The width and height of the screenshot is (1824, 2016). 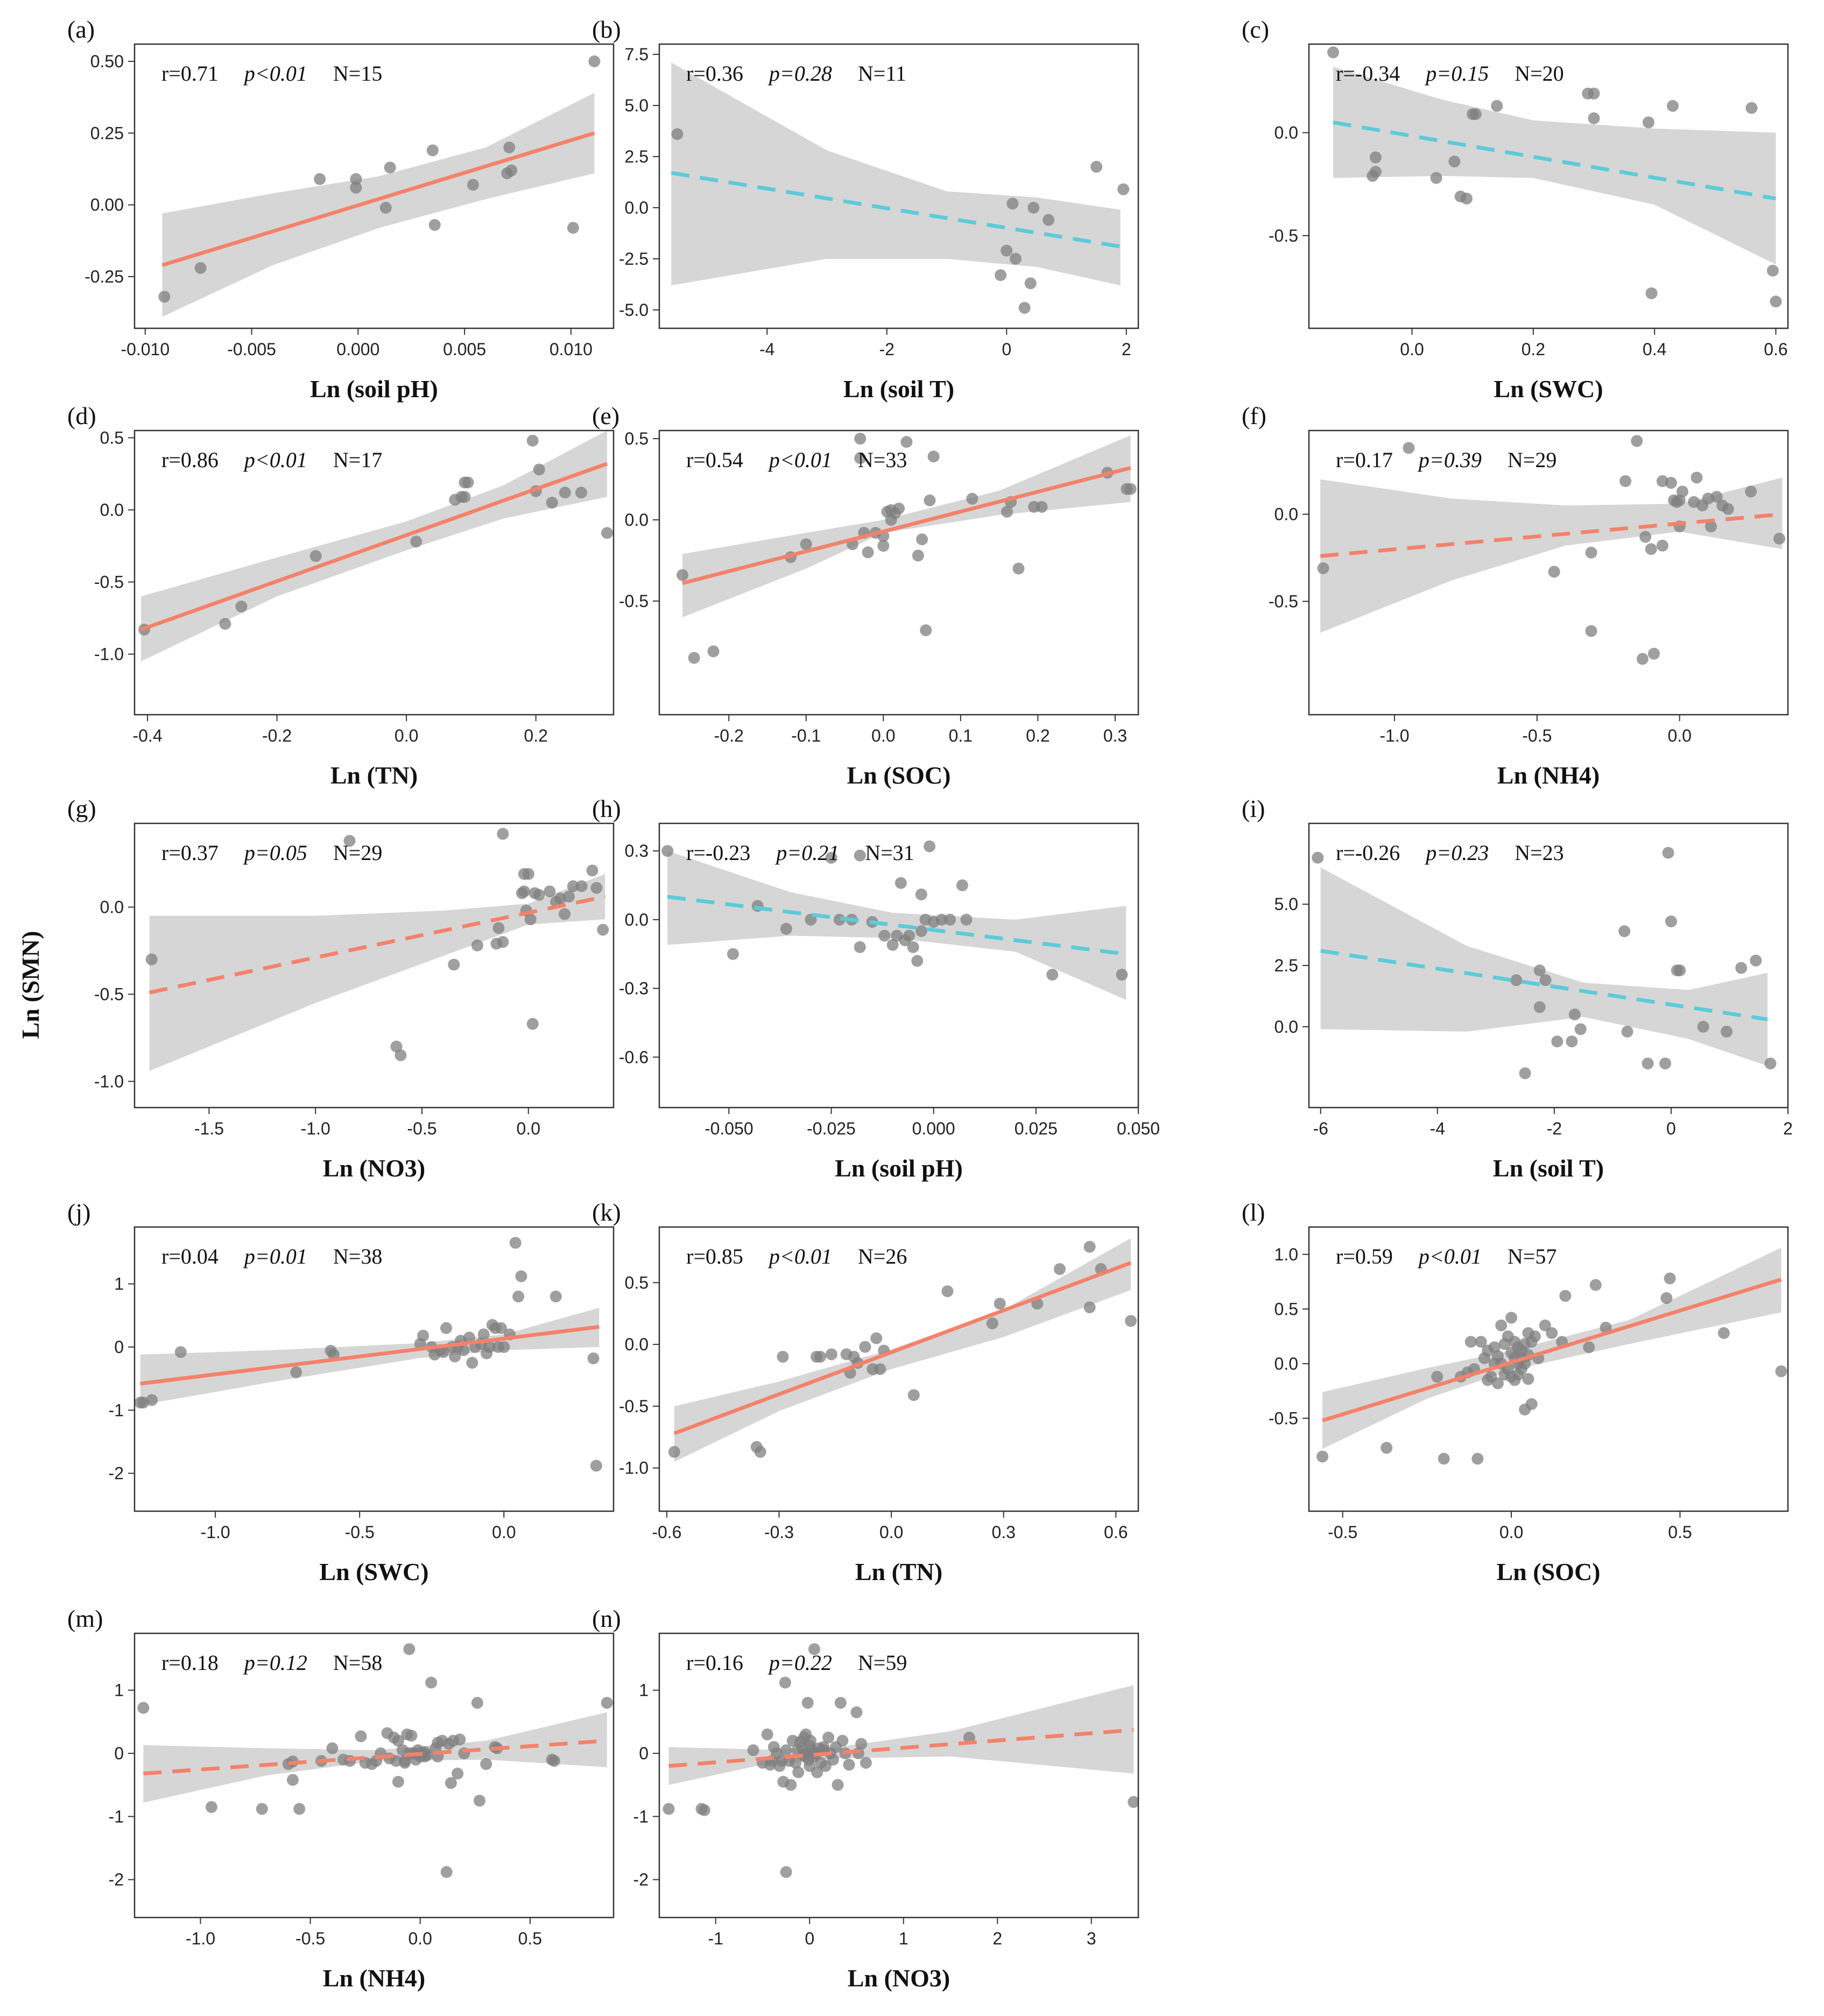 What do you see at coordinates (766, 349) in the screenshot?
I see `x-tick-label: -4` at bounding box center [766, 349].